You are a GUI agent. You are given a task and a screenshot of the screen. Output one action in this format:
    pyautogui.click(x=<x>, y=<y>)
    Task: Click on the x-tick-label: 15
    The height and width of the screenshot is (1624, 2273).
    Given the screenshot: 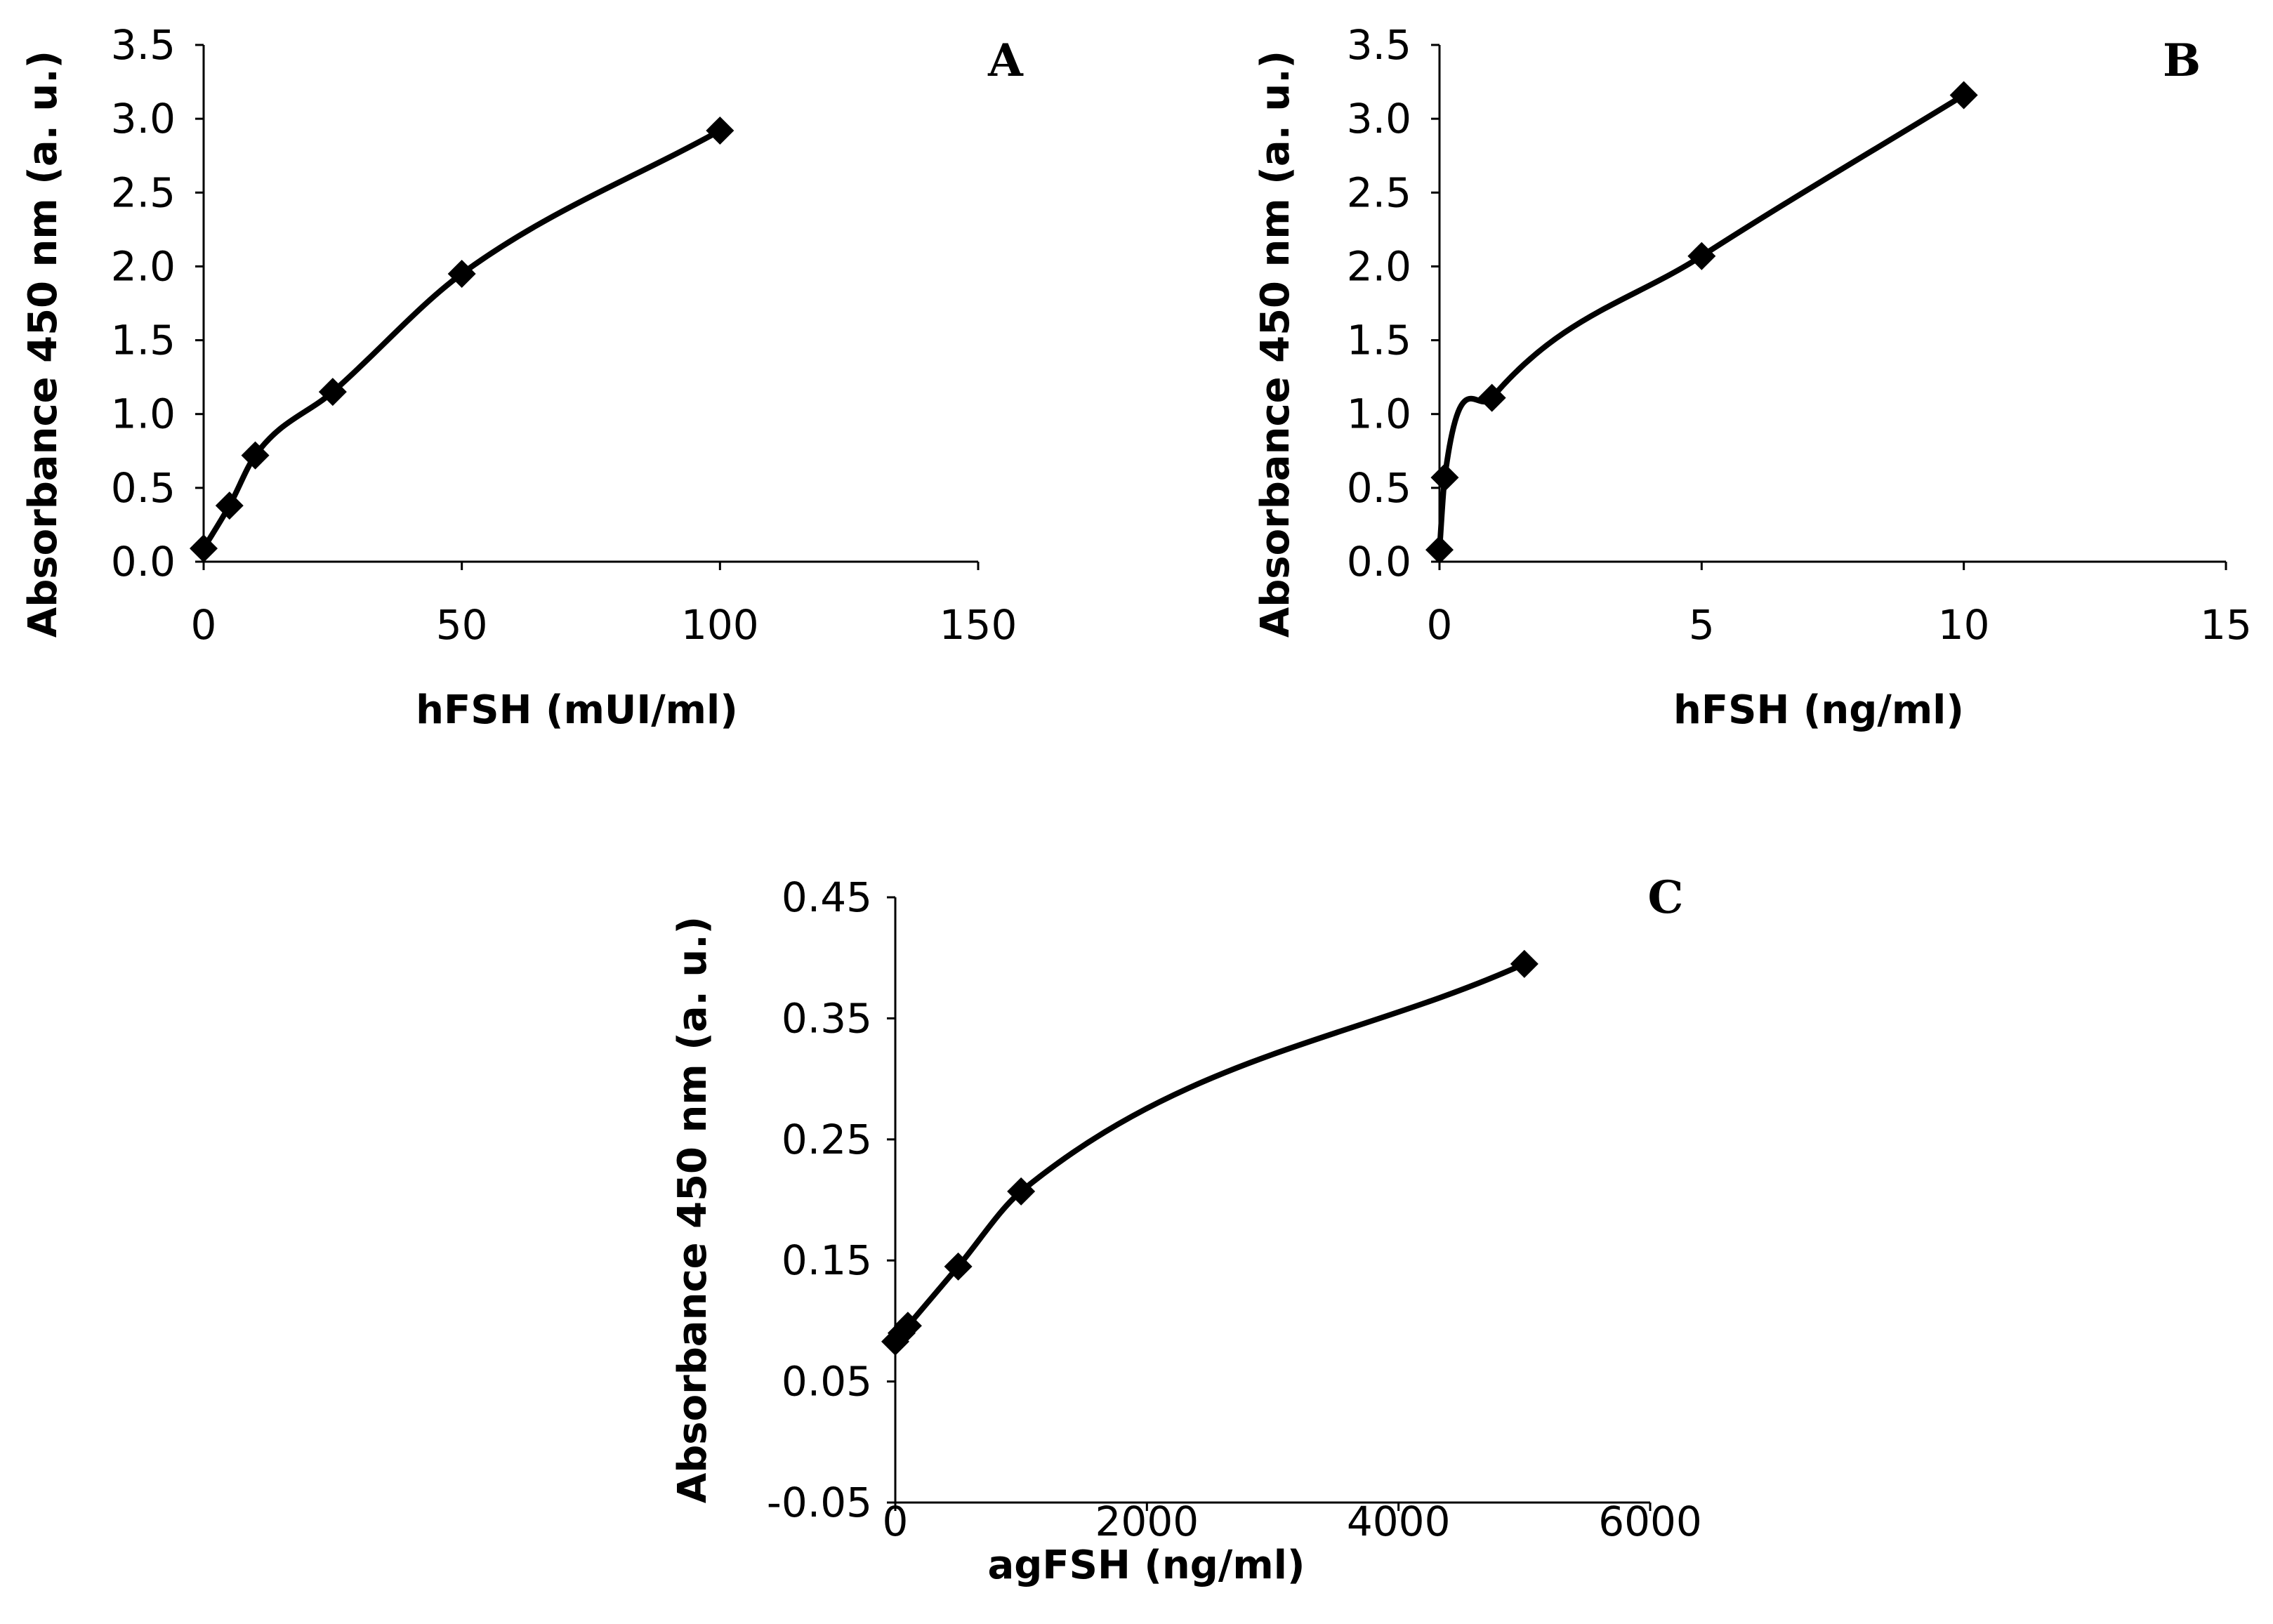 What is the action you would take?
    pyautogui.click(x=2226, y=625)
    